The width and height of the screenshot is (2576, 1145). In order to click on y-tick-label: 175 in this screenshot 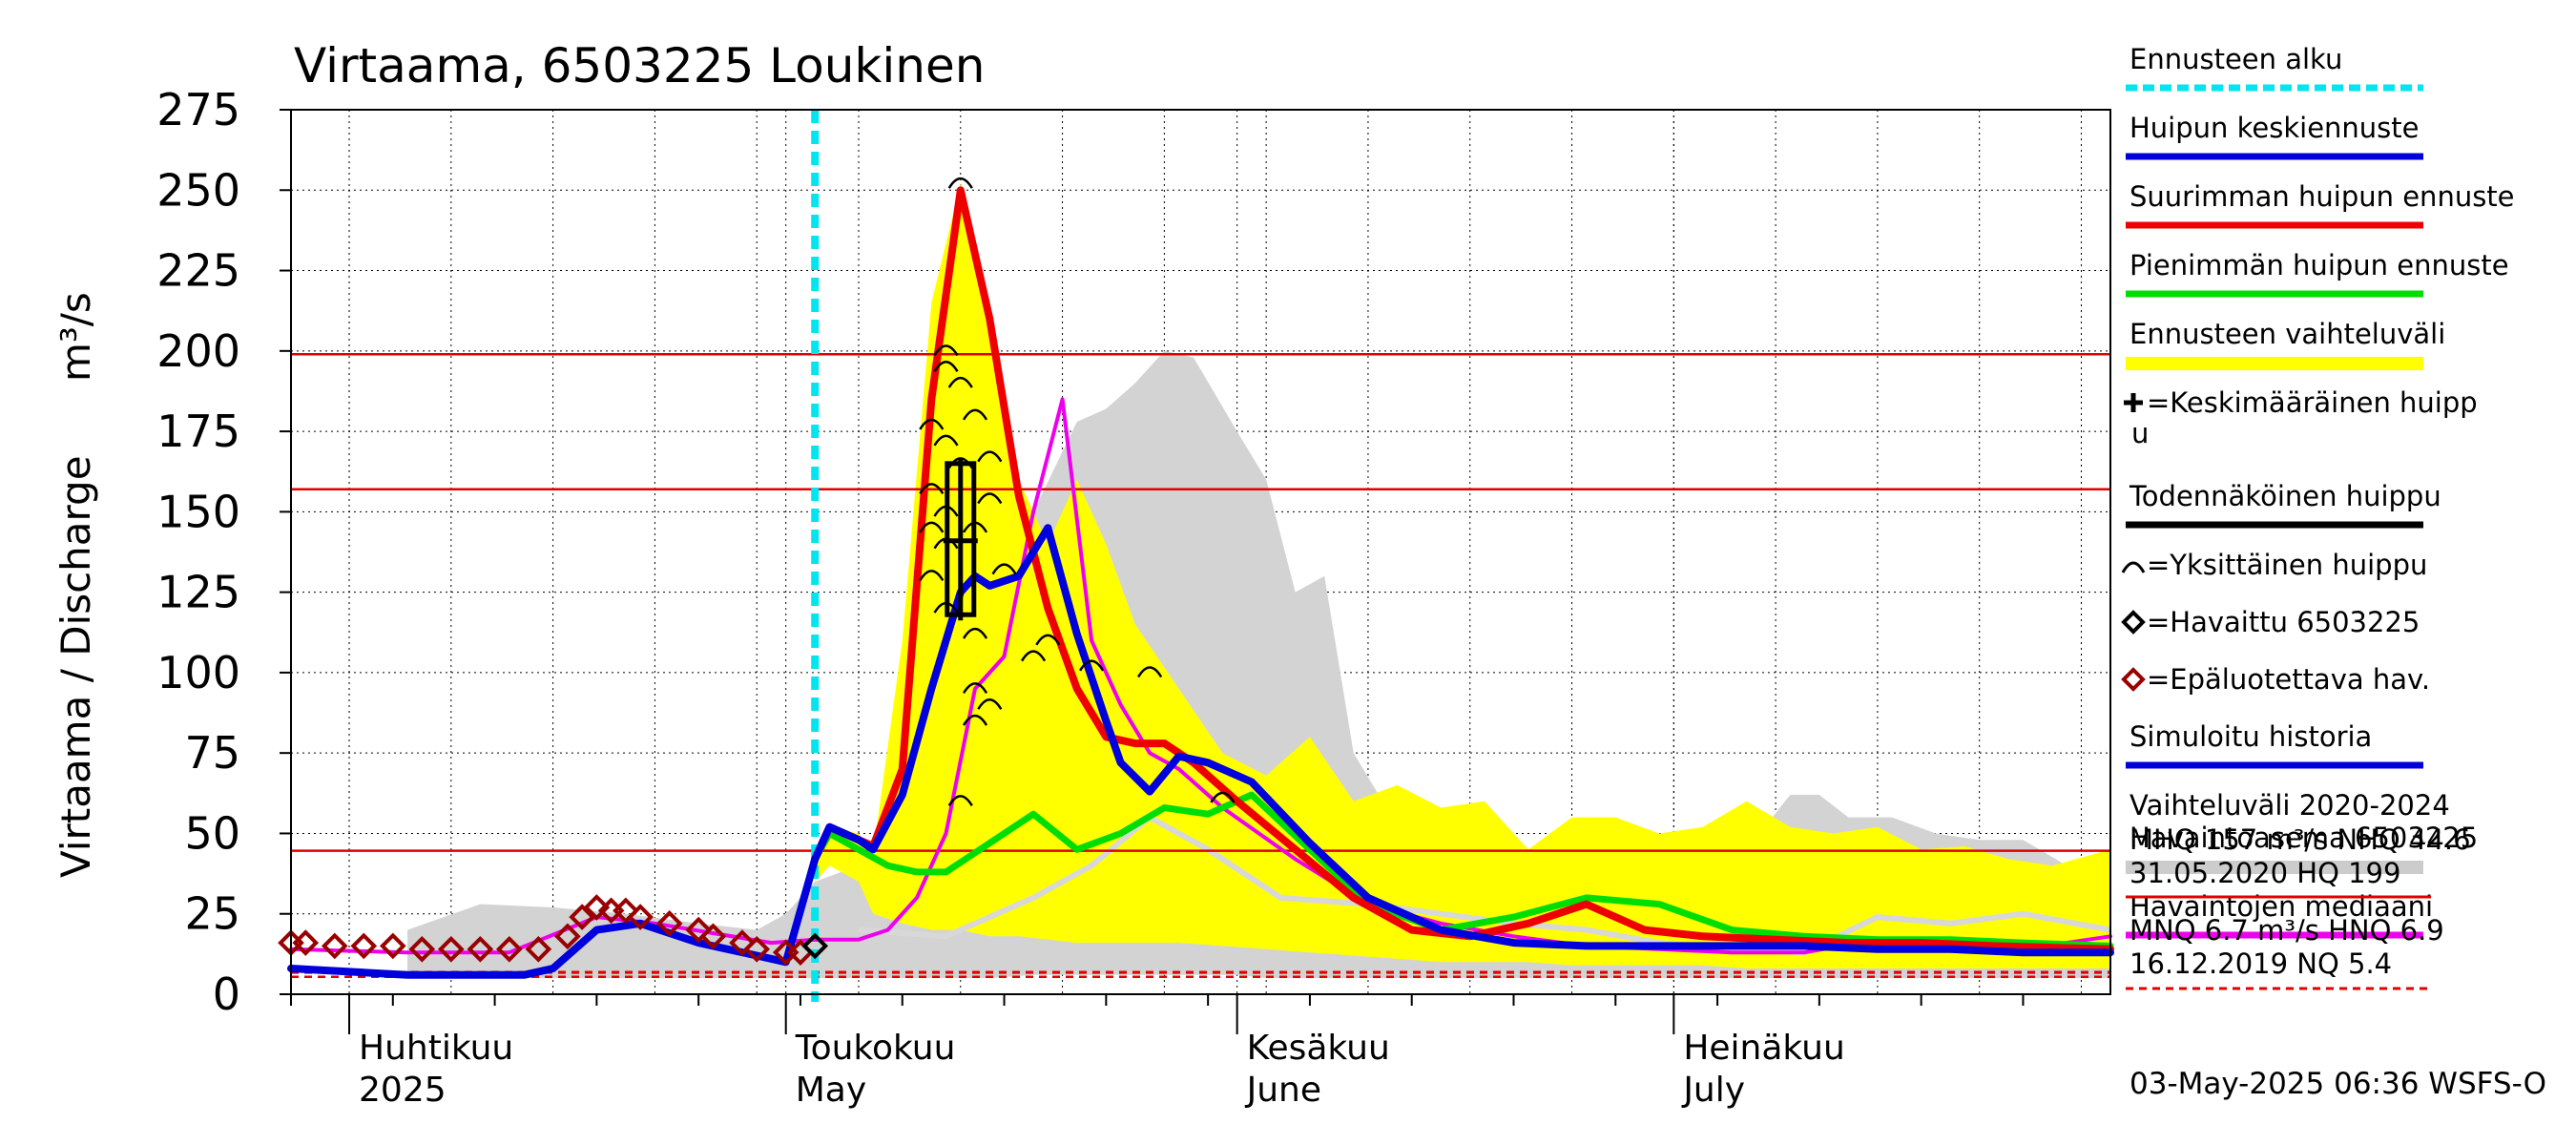, I will do `click(198, 431)`.